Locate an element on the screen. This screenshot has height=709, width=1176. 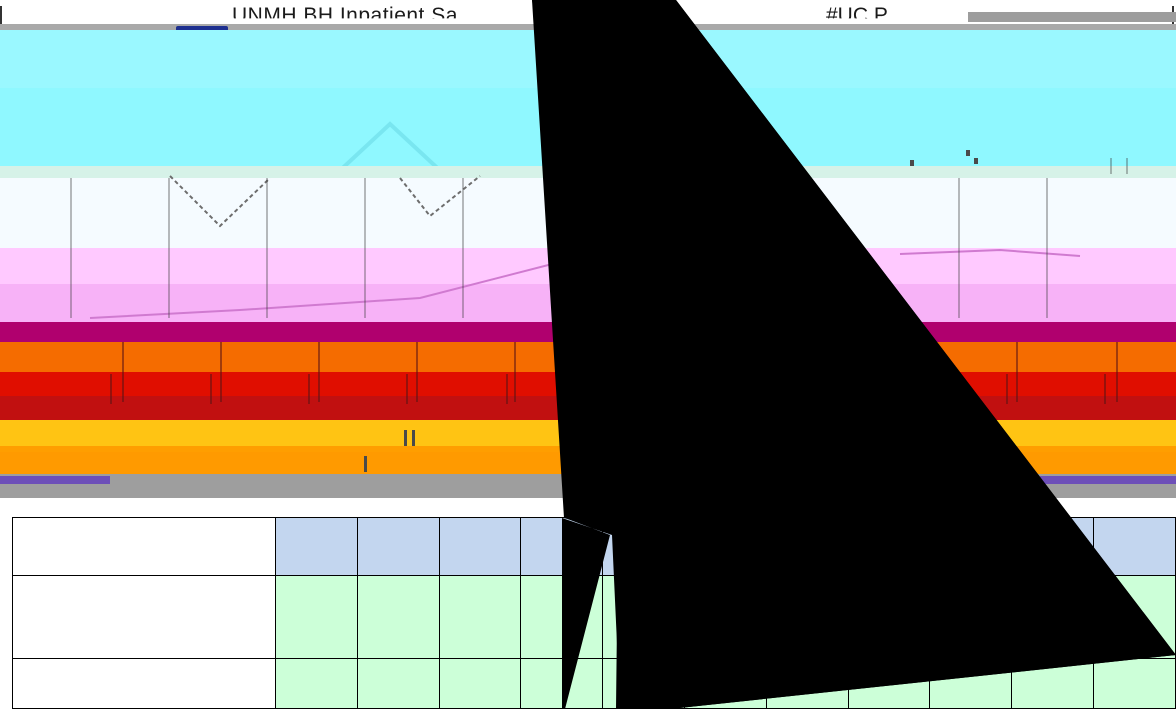
wave-icon is located at coordinates (325, 201).